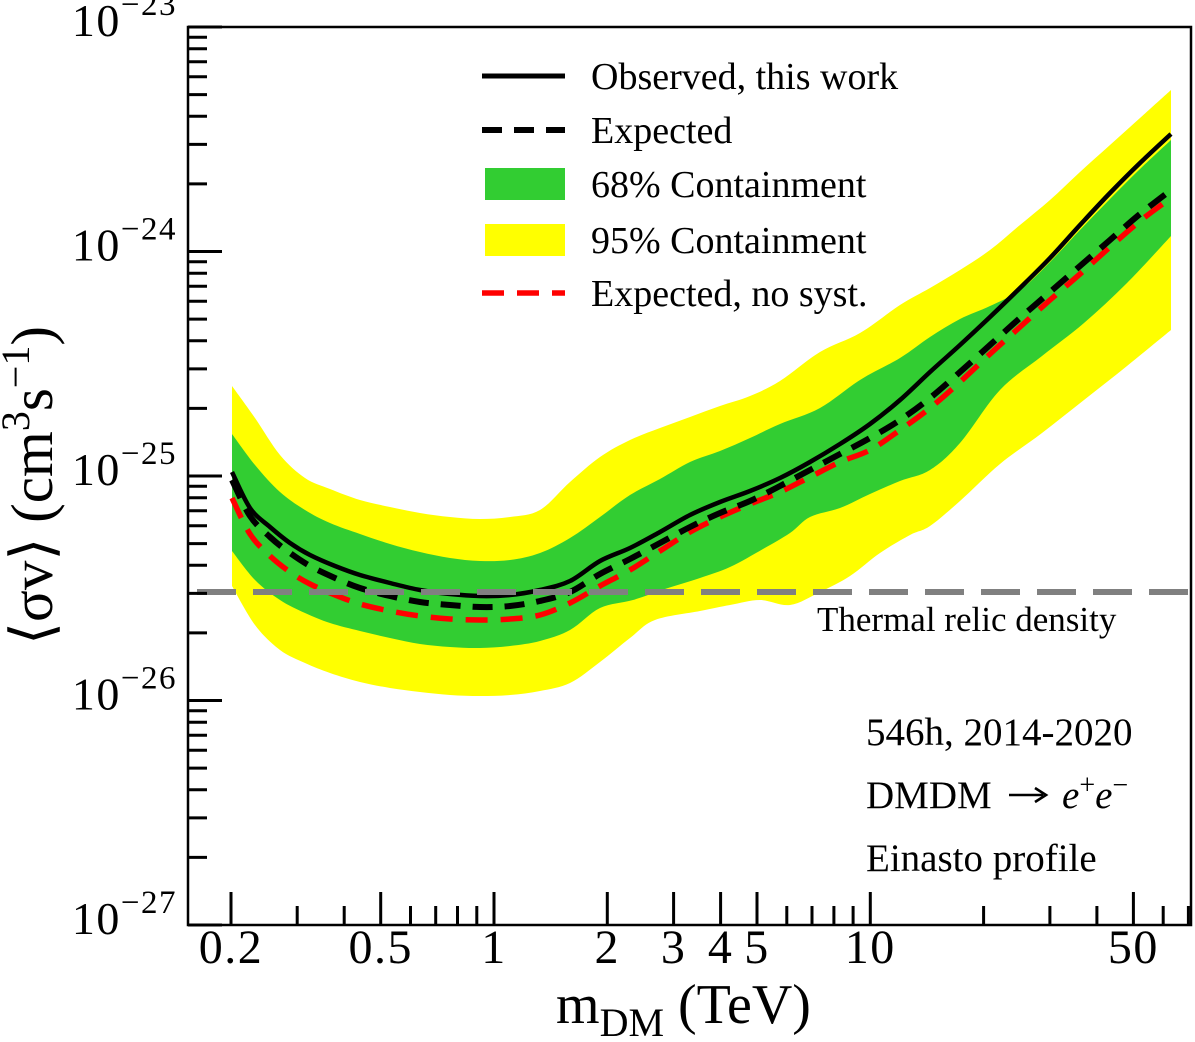 The image size is (1195, 1042). I want to click on svg-text: Expected, so click(661, 131).